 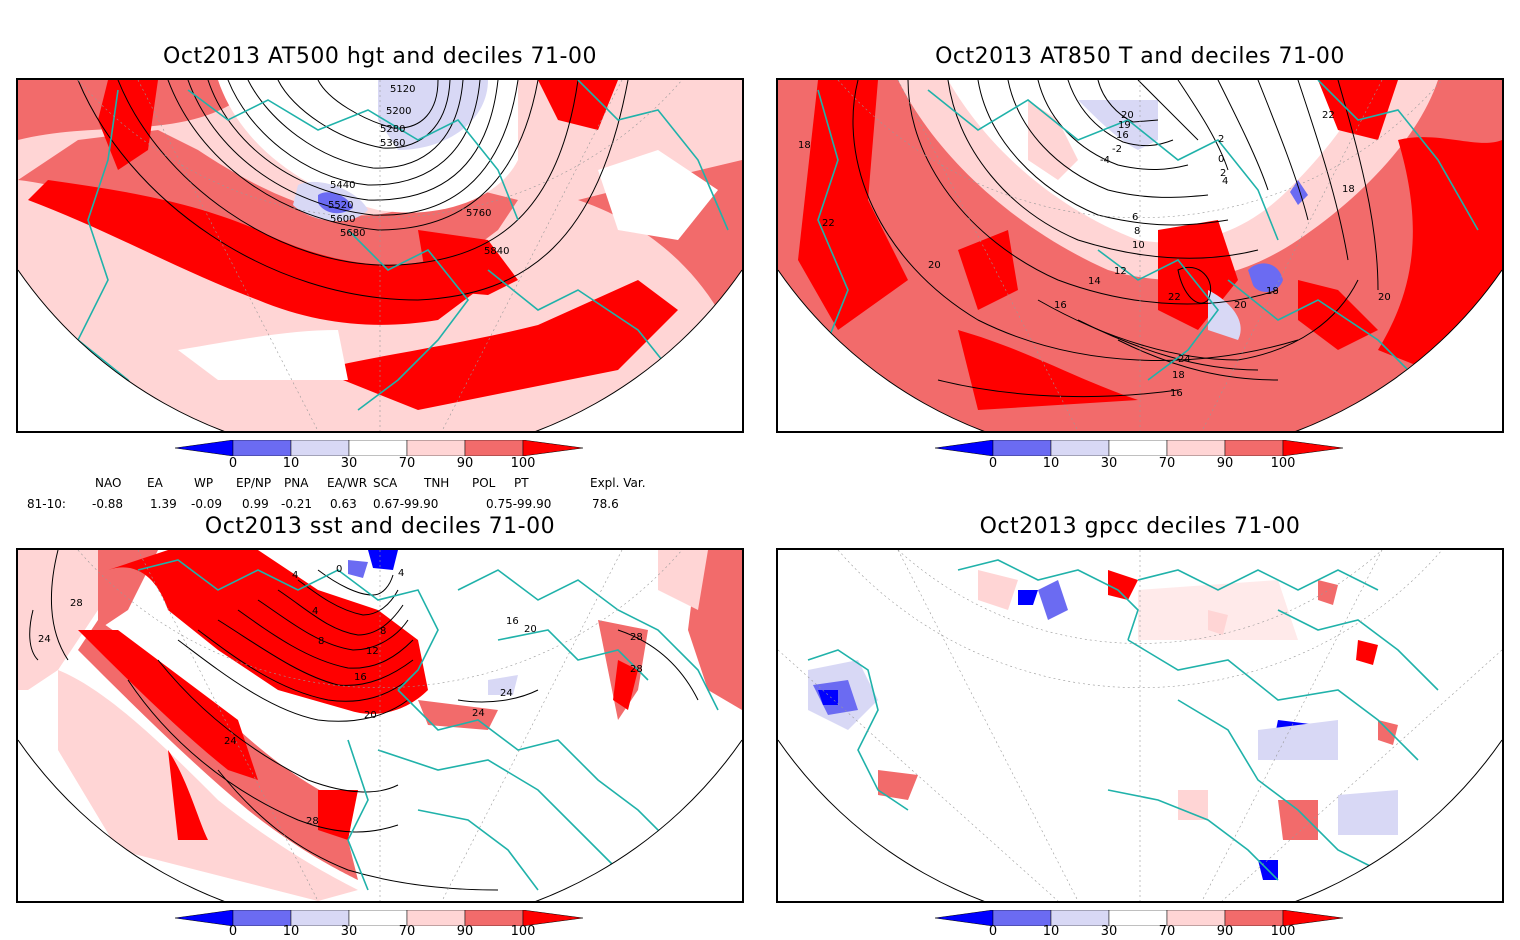 What do you see at coordinates (297, 504) in the screenshot?
I see `index-value-pna: -0.21` at bounding box center [297, 504].